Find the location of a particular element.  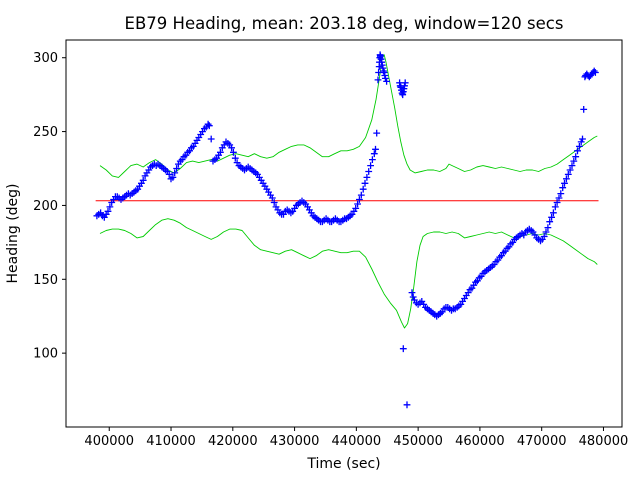

x-tick-label: 410000 is located at coordinates (171, 441).